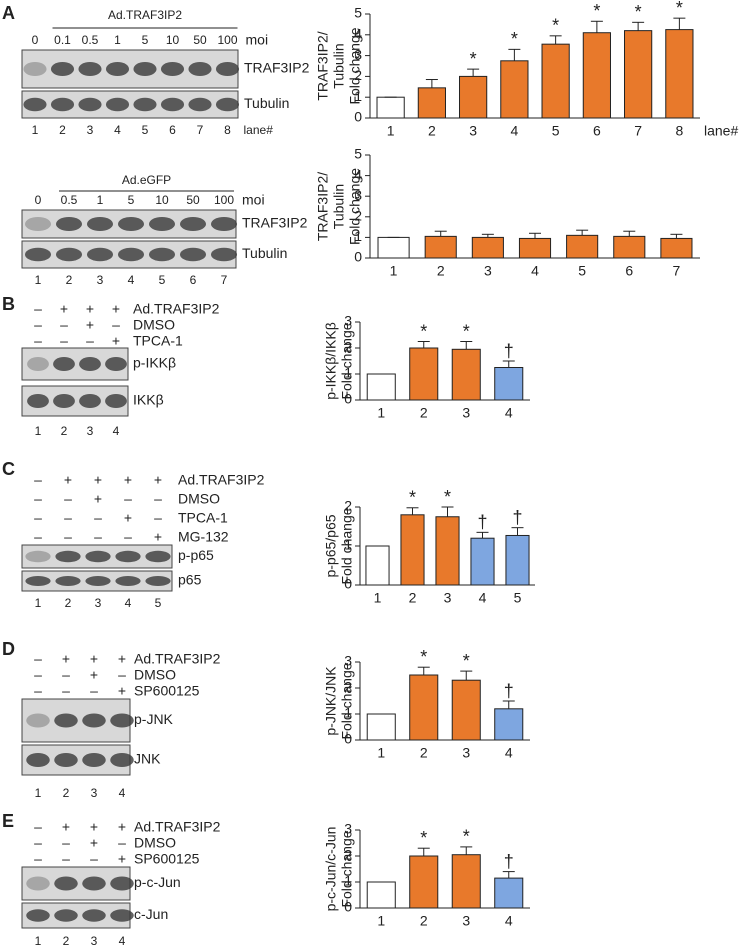 The image size is (740, 950). I want to click on lane-number: 5, so click(158, 603).